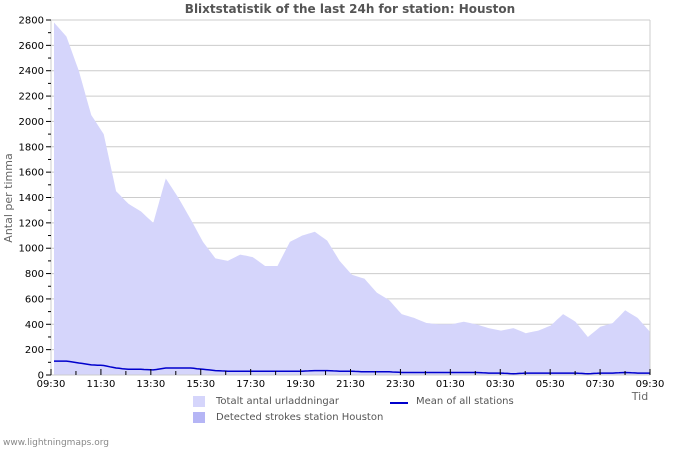  I want to click on svg-text: 2000, so click(31, 122).